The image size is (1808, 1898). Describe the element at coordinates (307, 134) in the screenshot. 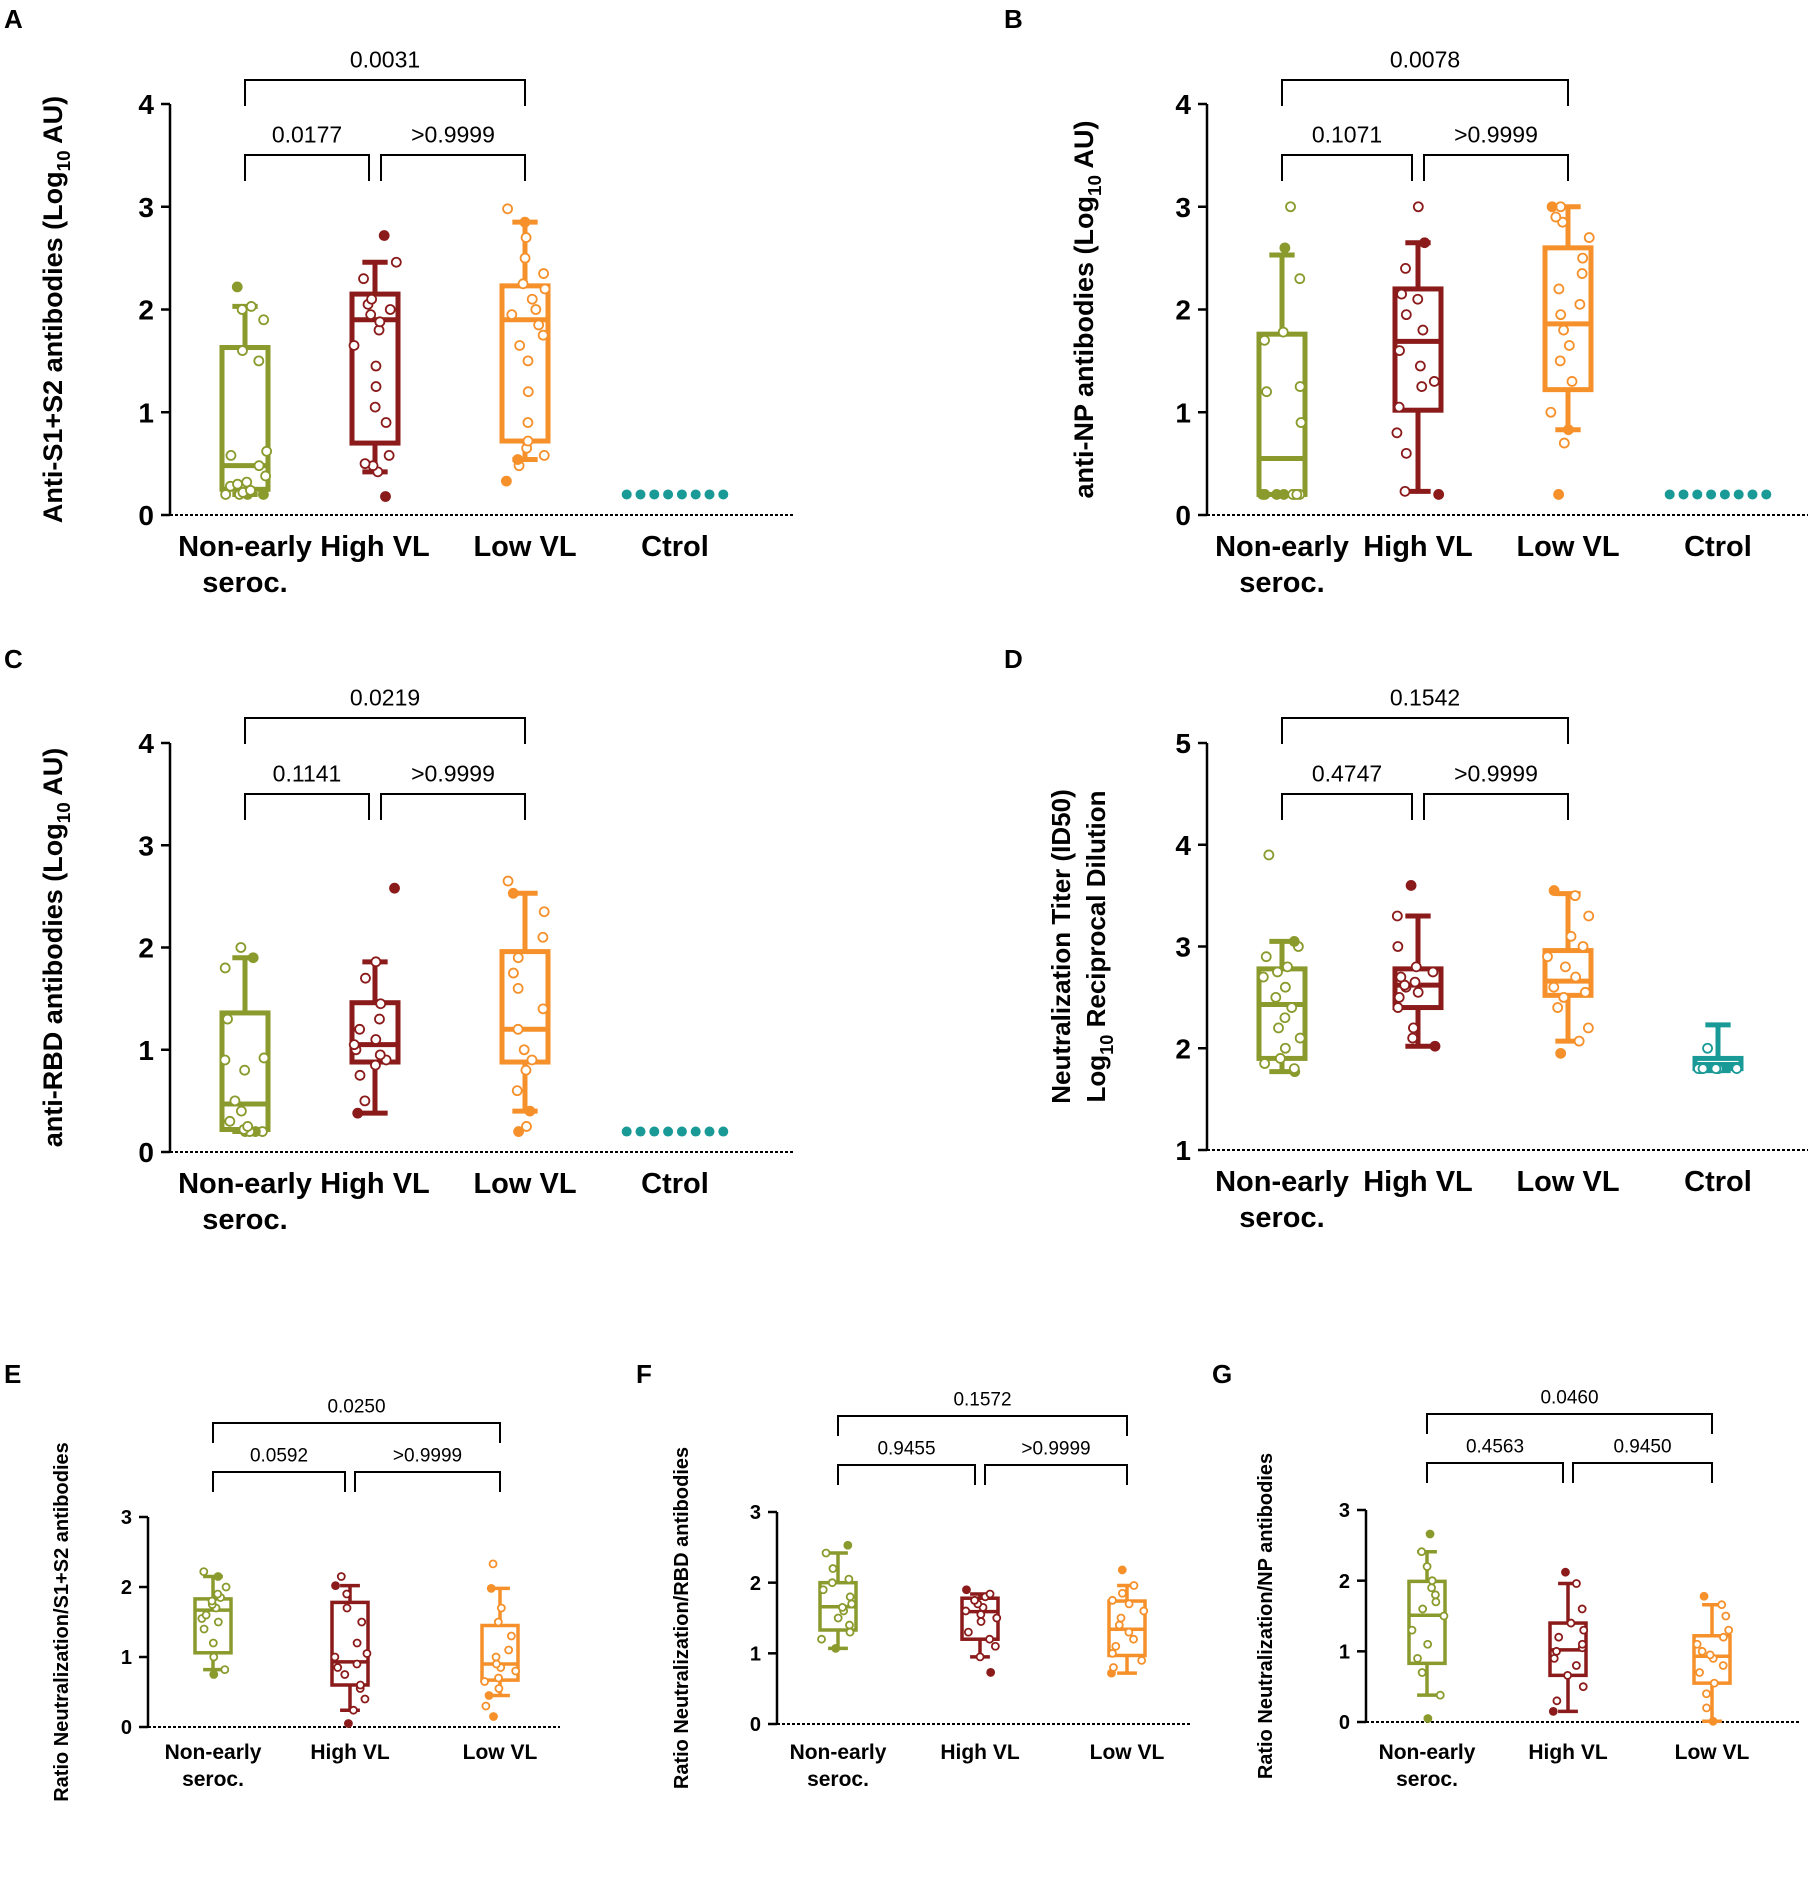

I see `p-value-label: 0.0177` at that location.